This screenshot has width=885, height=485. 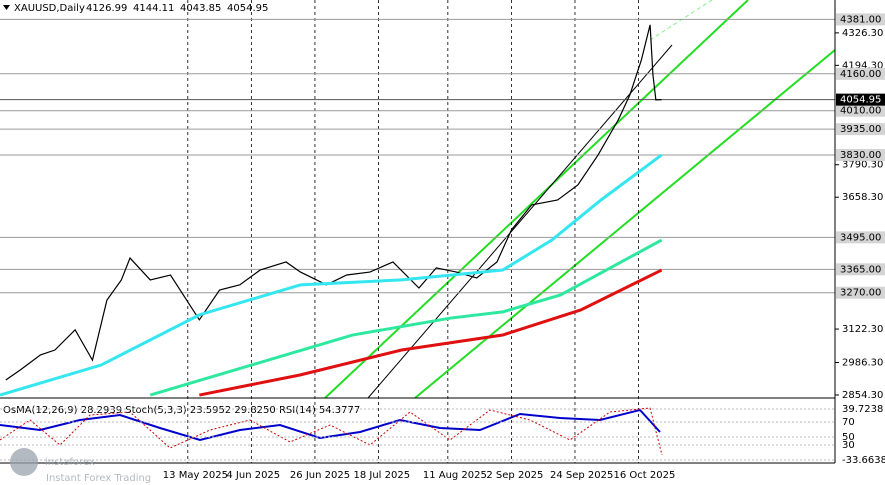 I want to click on level-label: 3365.00, so click(x=860, y=269).